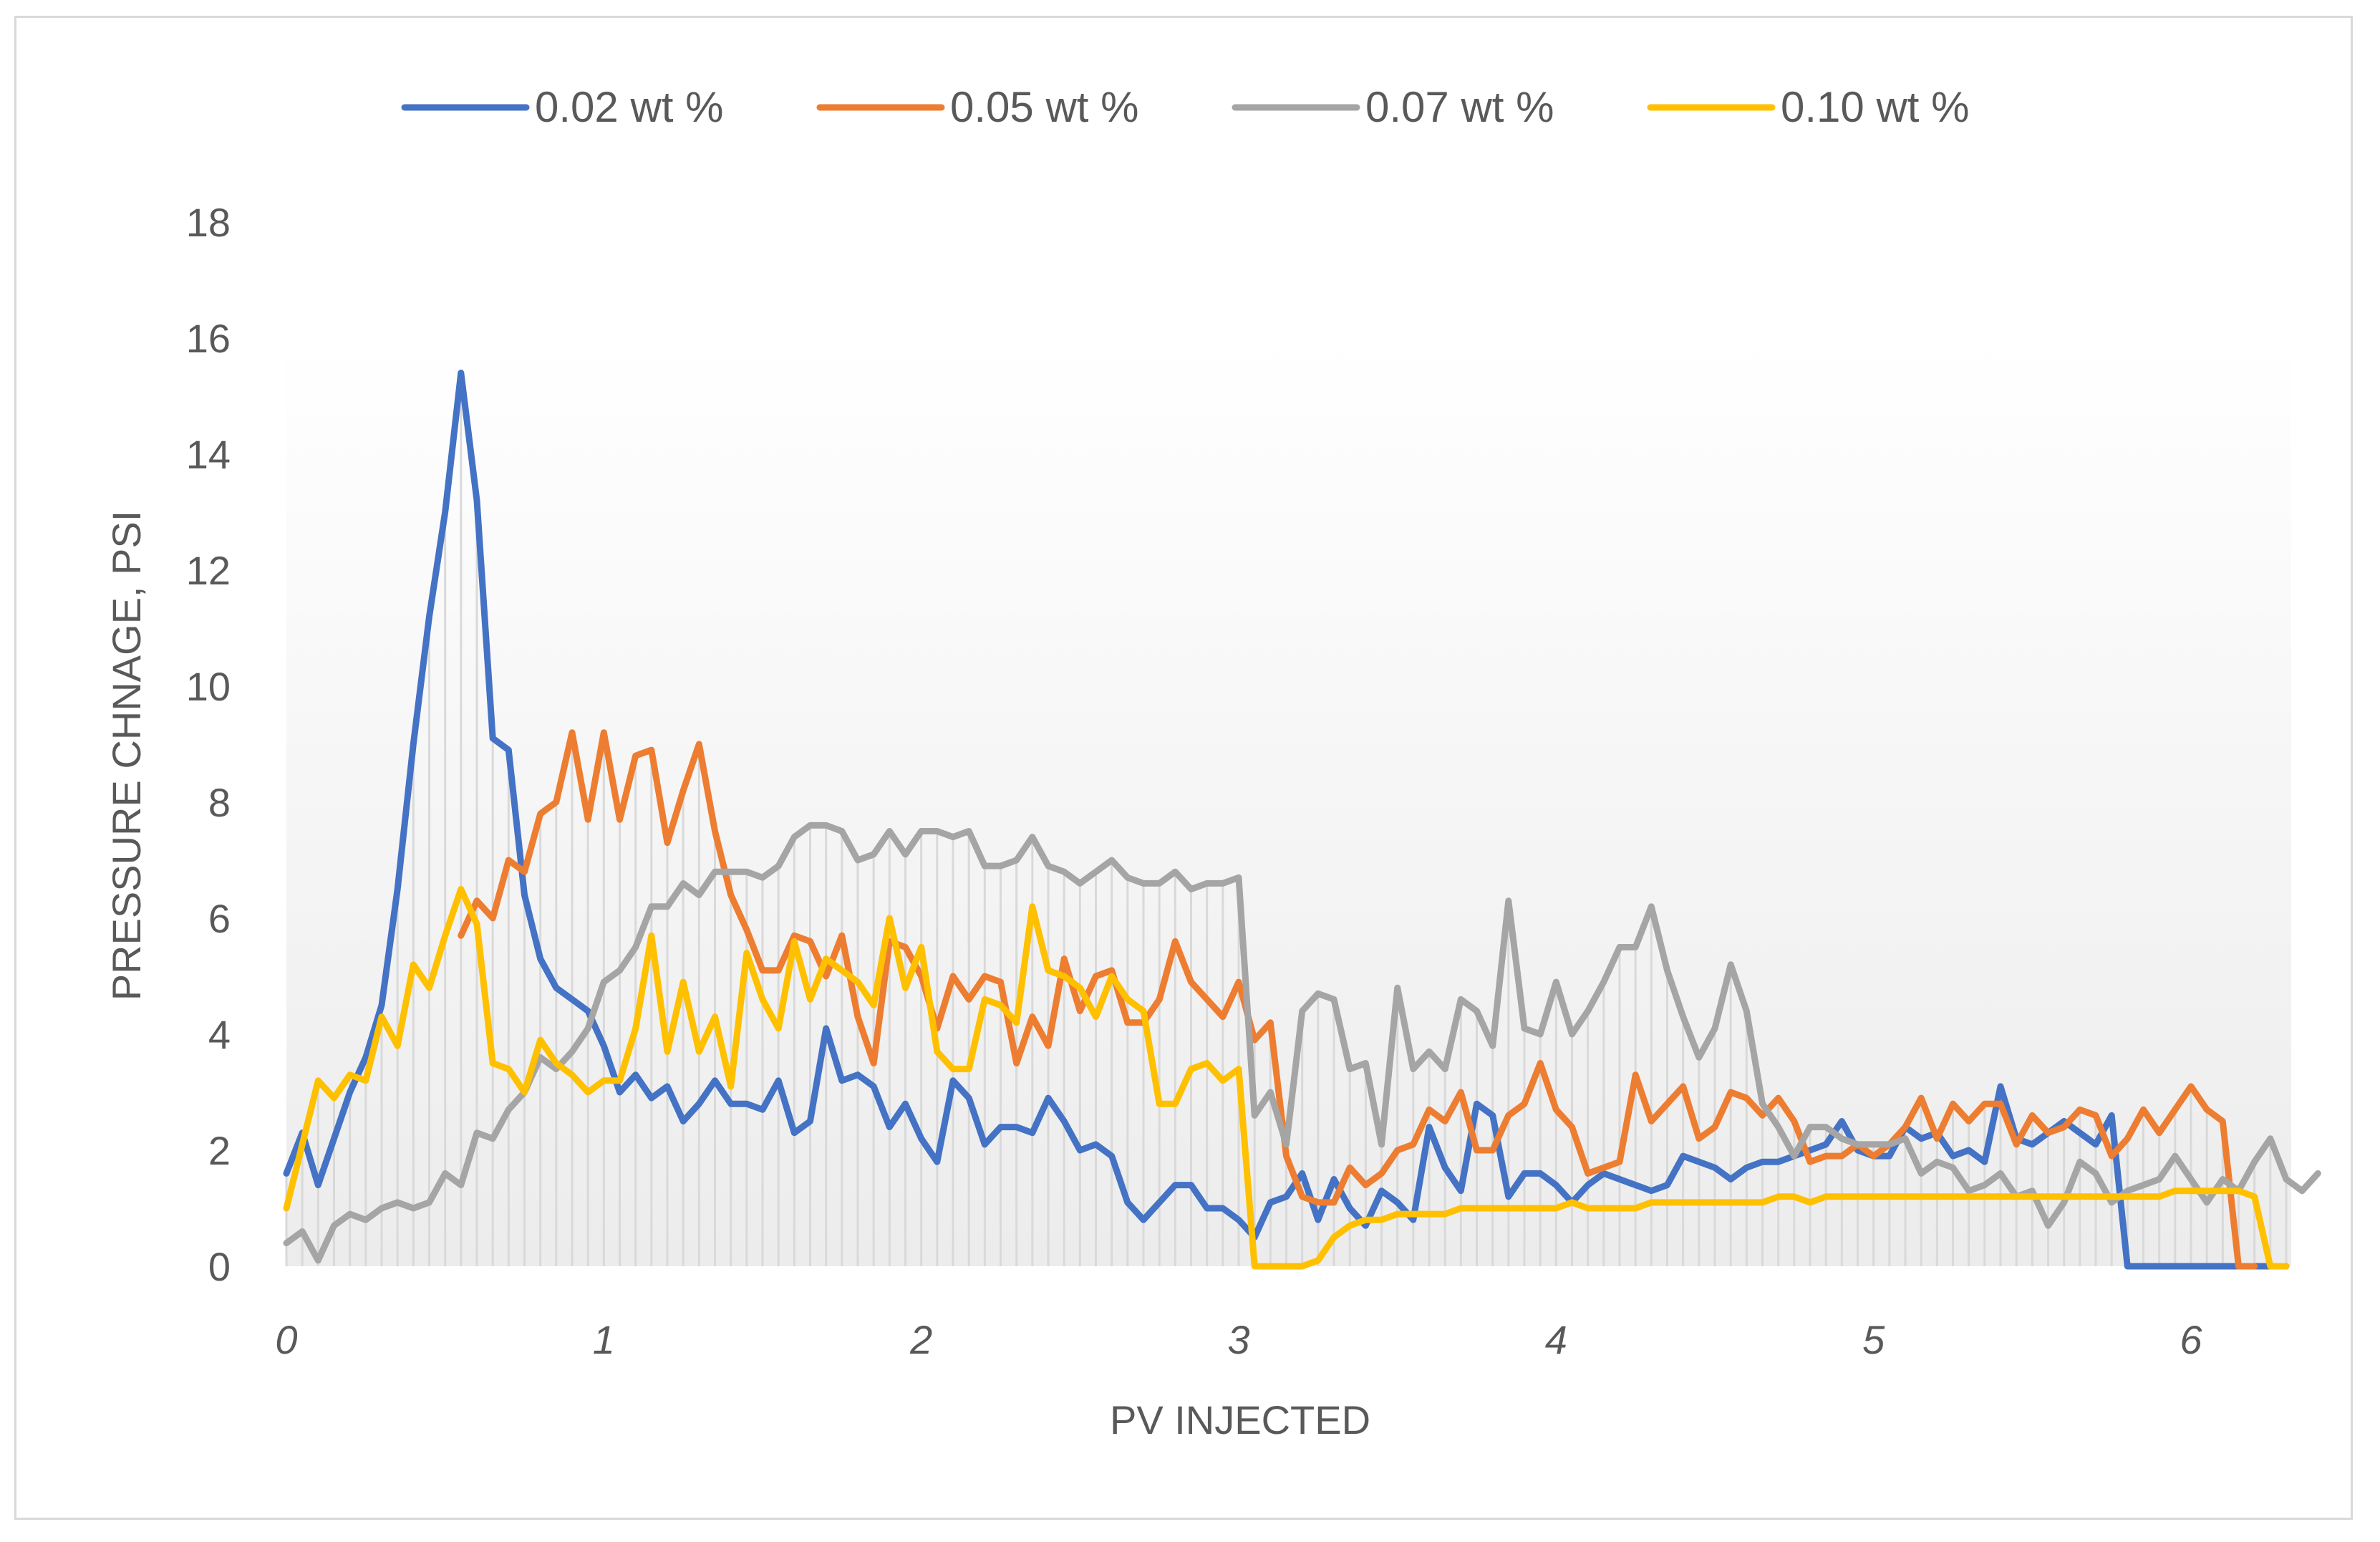 Image resolution: width=2380 pixels, height=1542 pixels. Describe the element at coordinates (208, 570) in the screenshot. I see `y-tick-label: 12` at that location.